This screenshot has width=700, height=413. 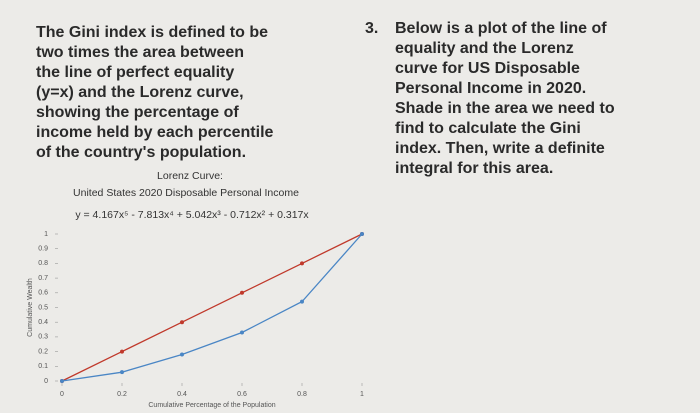 What do you see at coordinates (43, 307) in the screenshot?
I see `y-tick-label: 0.5` at bounding box center [43, 307].